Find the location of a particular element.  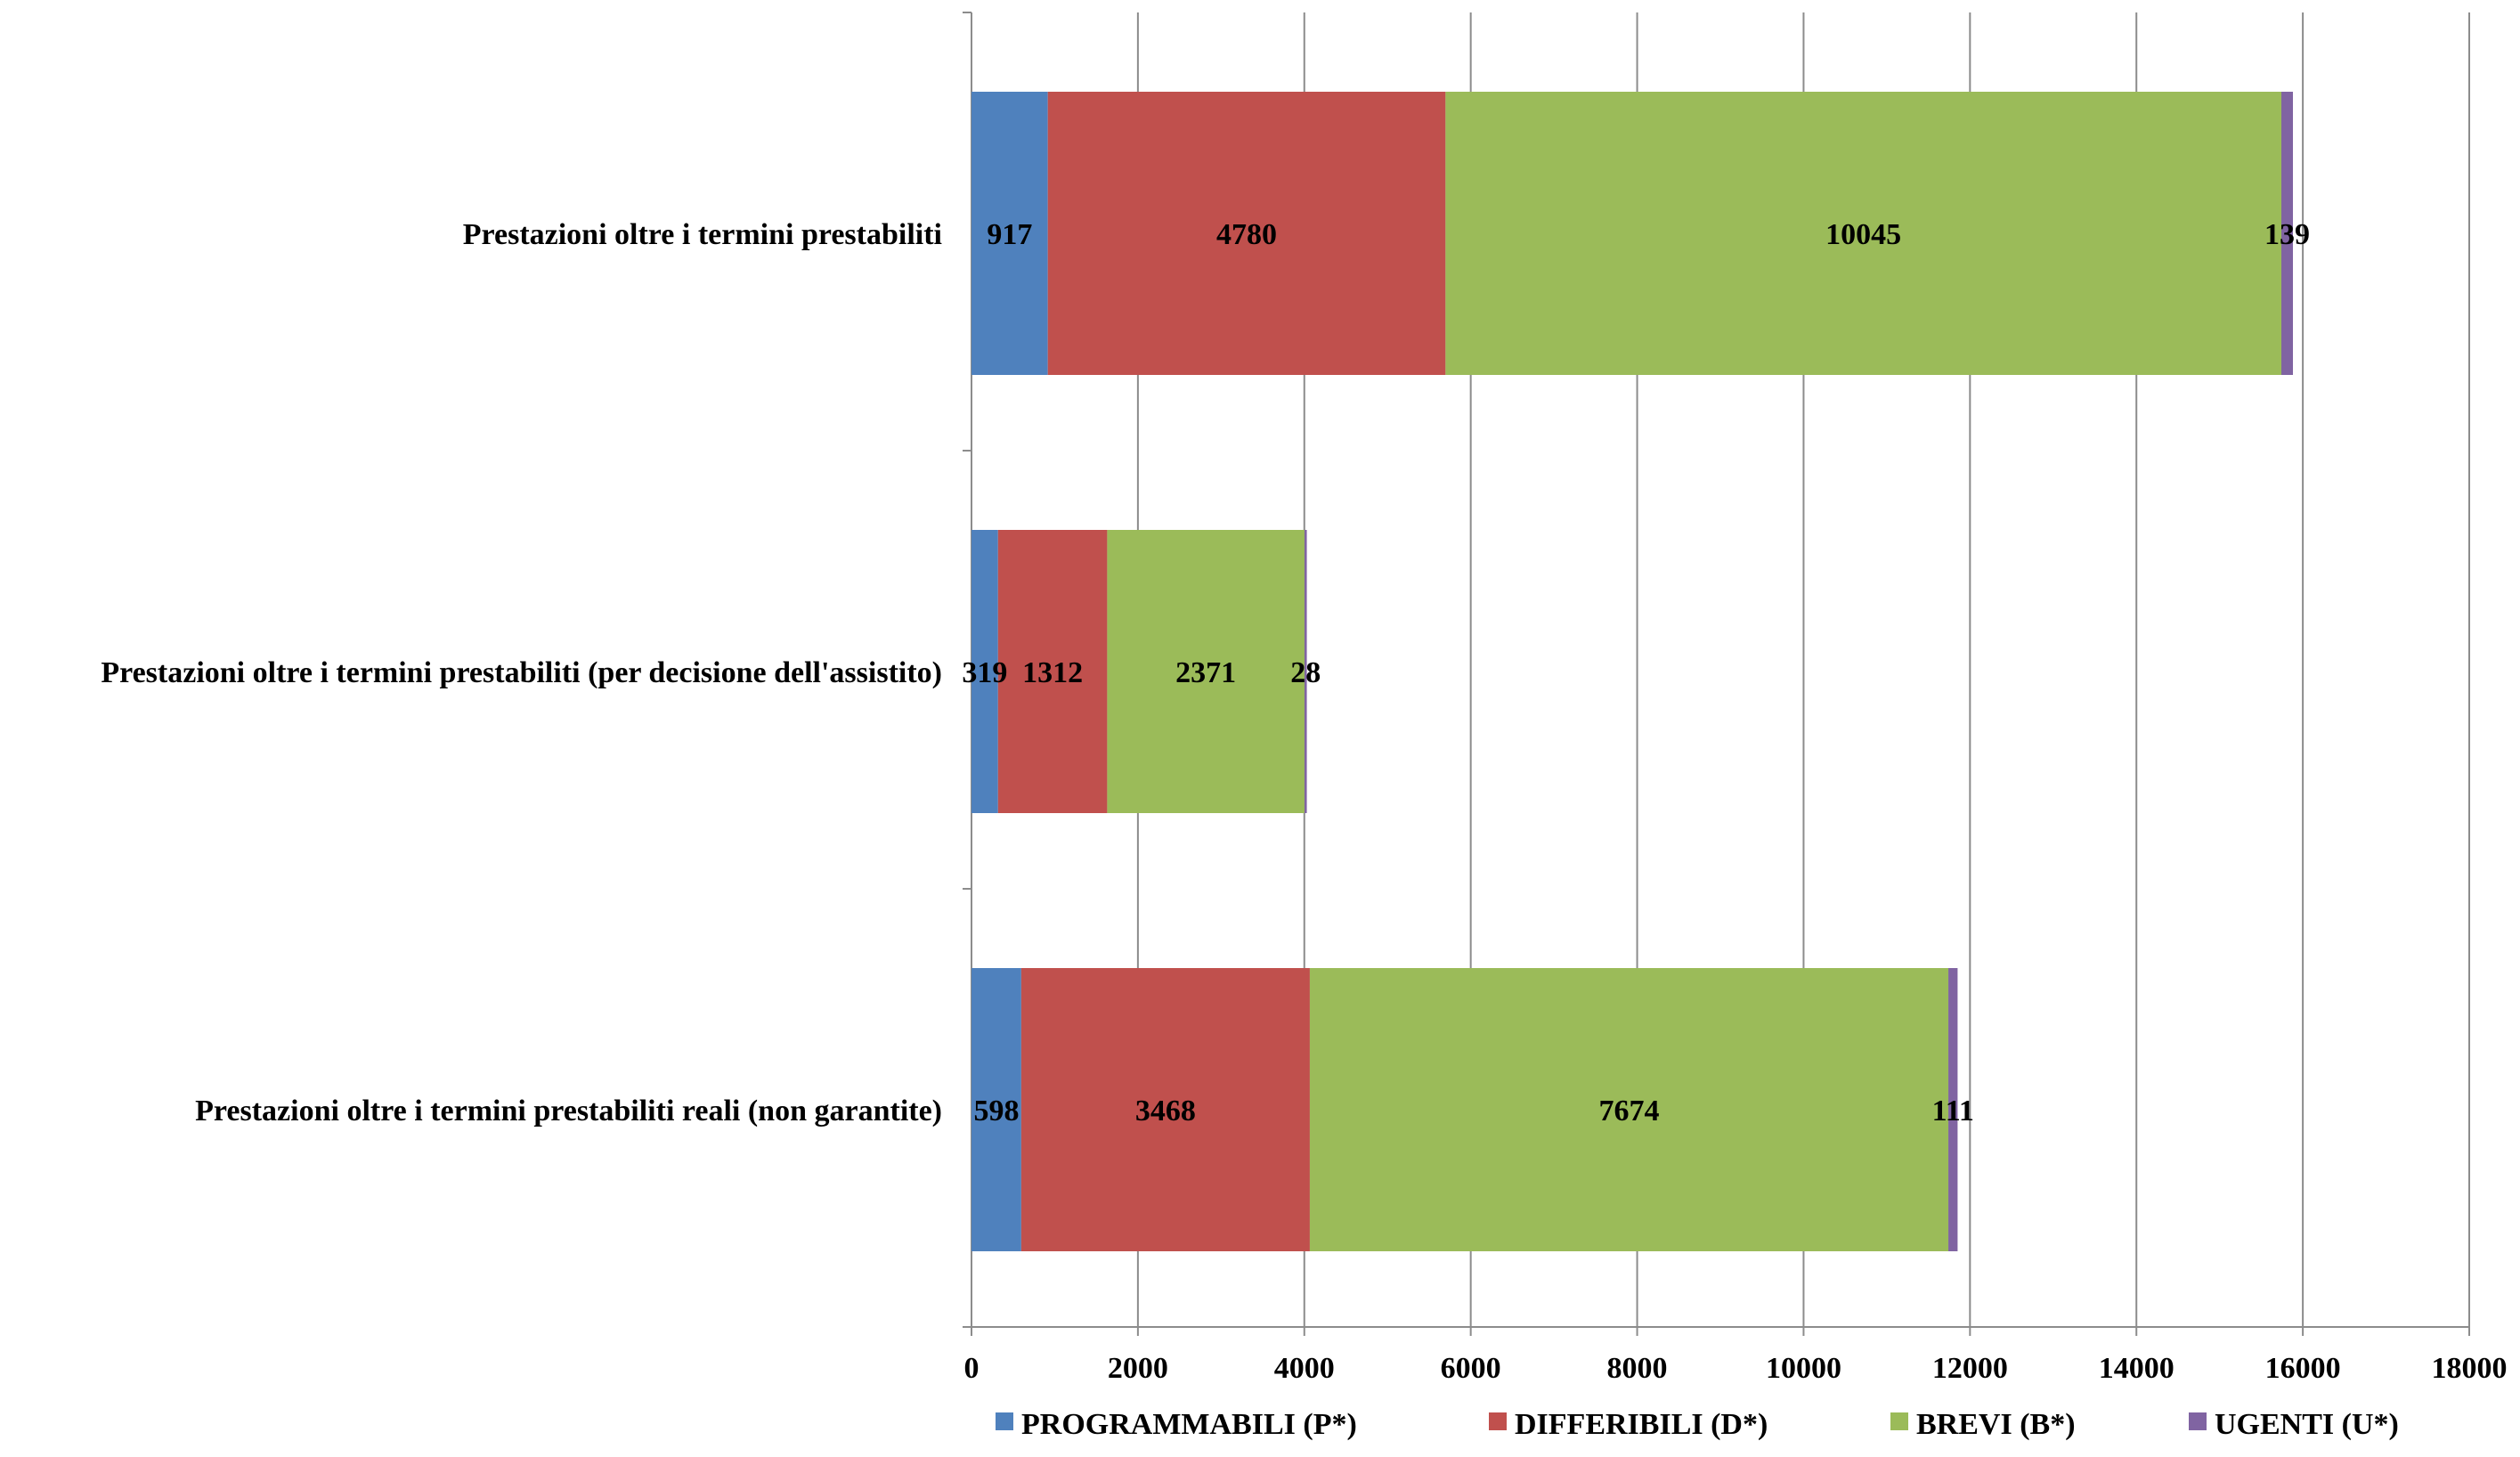

data-label-1-3: 28 is located at coordinates (1305, 672).